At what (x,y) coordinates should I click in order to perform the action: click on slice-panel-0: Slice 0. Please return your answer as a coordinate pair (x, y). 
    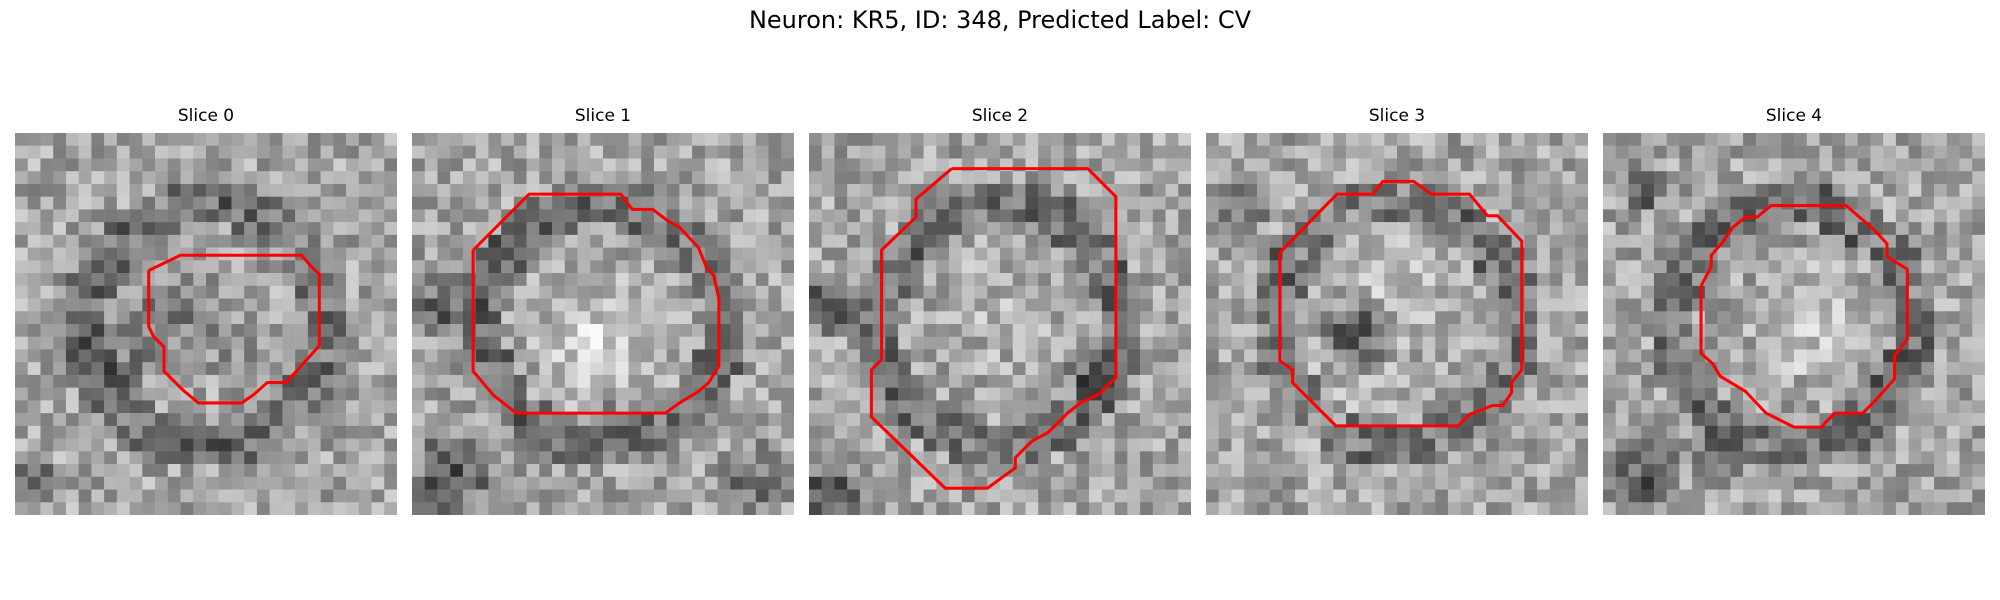
    Looking at the image, I should click on (206, 305).